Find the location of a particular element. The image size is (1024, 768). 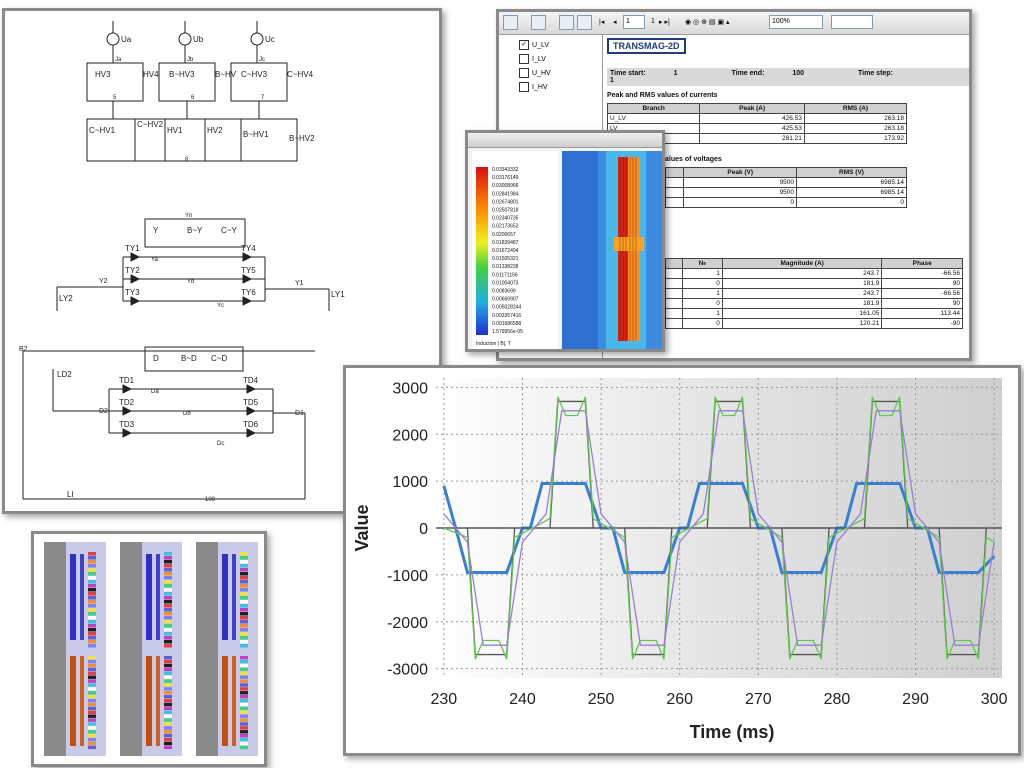

svg-text: D is located at coordinates (156, 358).